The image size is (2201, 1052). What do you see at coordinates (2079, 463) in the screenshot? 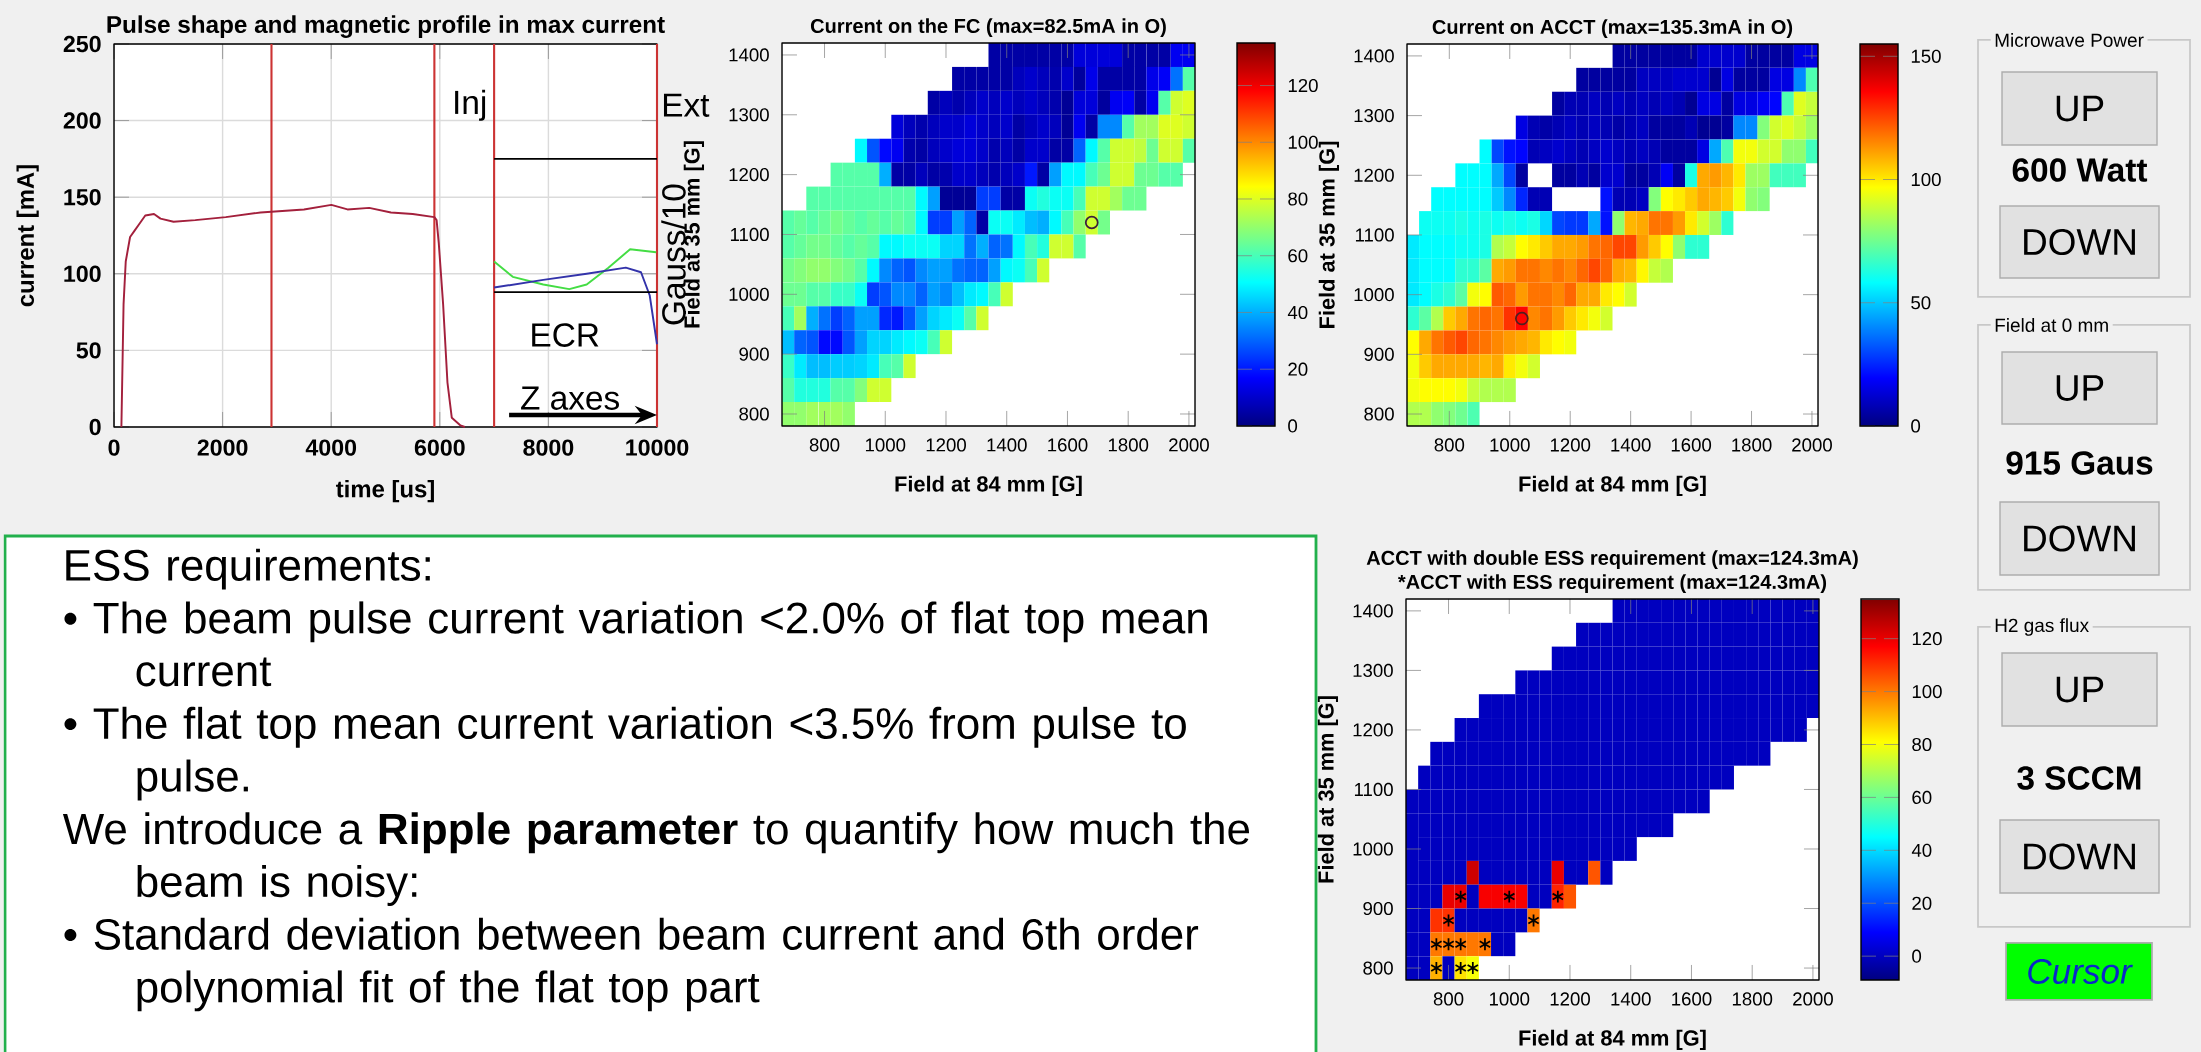
I see `text: 915 Gaus` at bounding box center [2079, 463].